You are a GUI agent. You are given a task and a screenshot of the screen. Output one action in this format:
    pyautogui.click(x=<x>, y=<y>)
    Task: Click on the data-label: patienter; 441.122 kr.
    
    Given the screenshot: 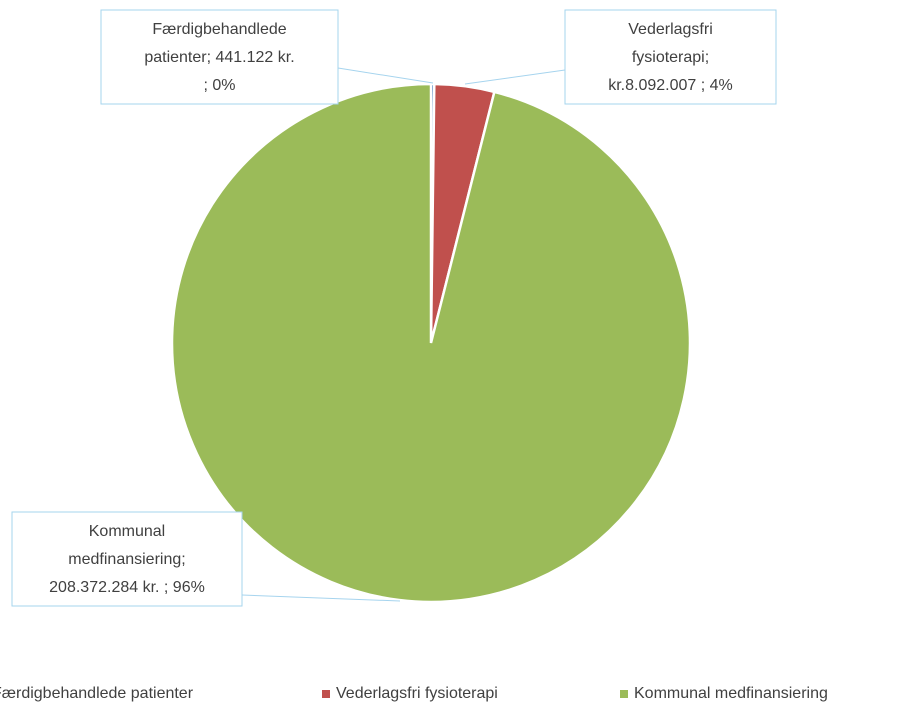 What is the action you would take?
    pyautogui.click(x=219, y=57)
    